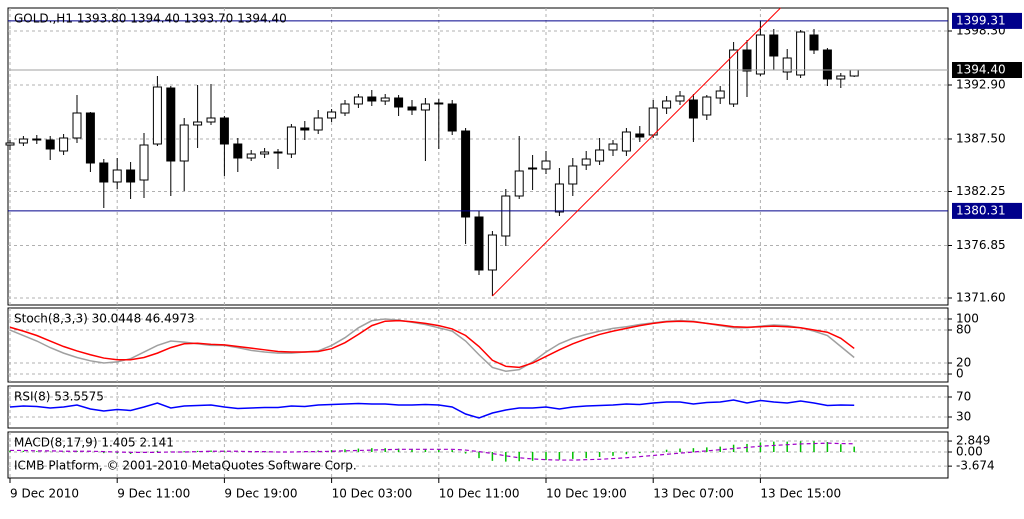 This screenshot has height=519, width=1024. I want to click on y-tick-label: 80, so click(963, 330).